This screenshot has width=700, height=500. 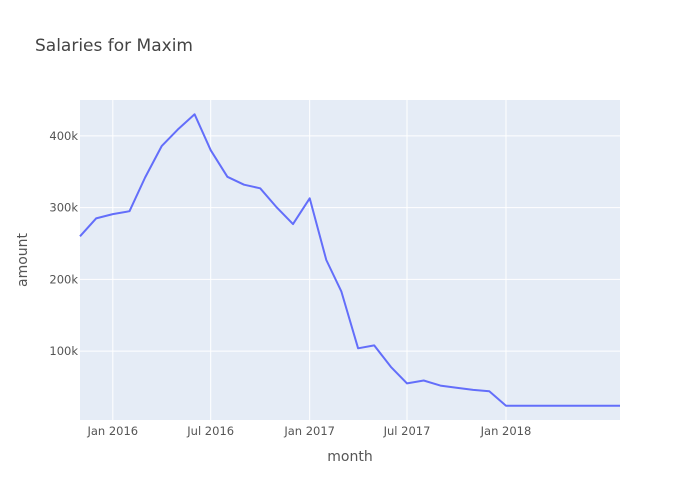 I want to click on y-axis-ticks: 100k 200k 300k 400k, so click(x=63, y=243).